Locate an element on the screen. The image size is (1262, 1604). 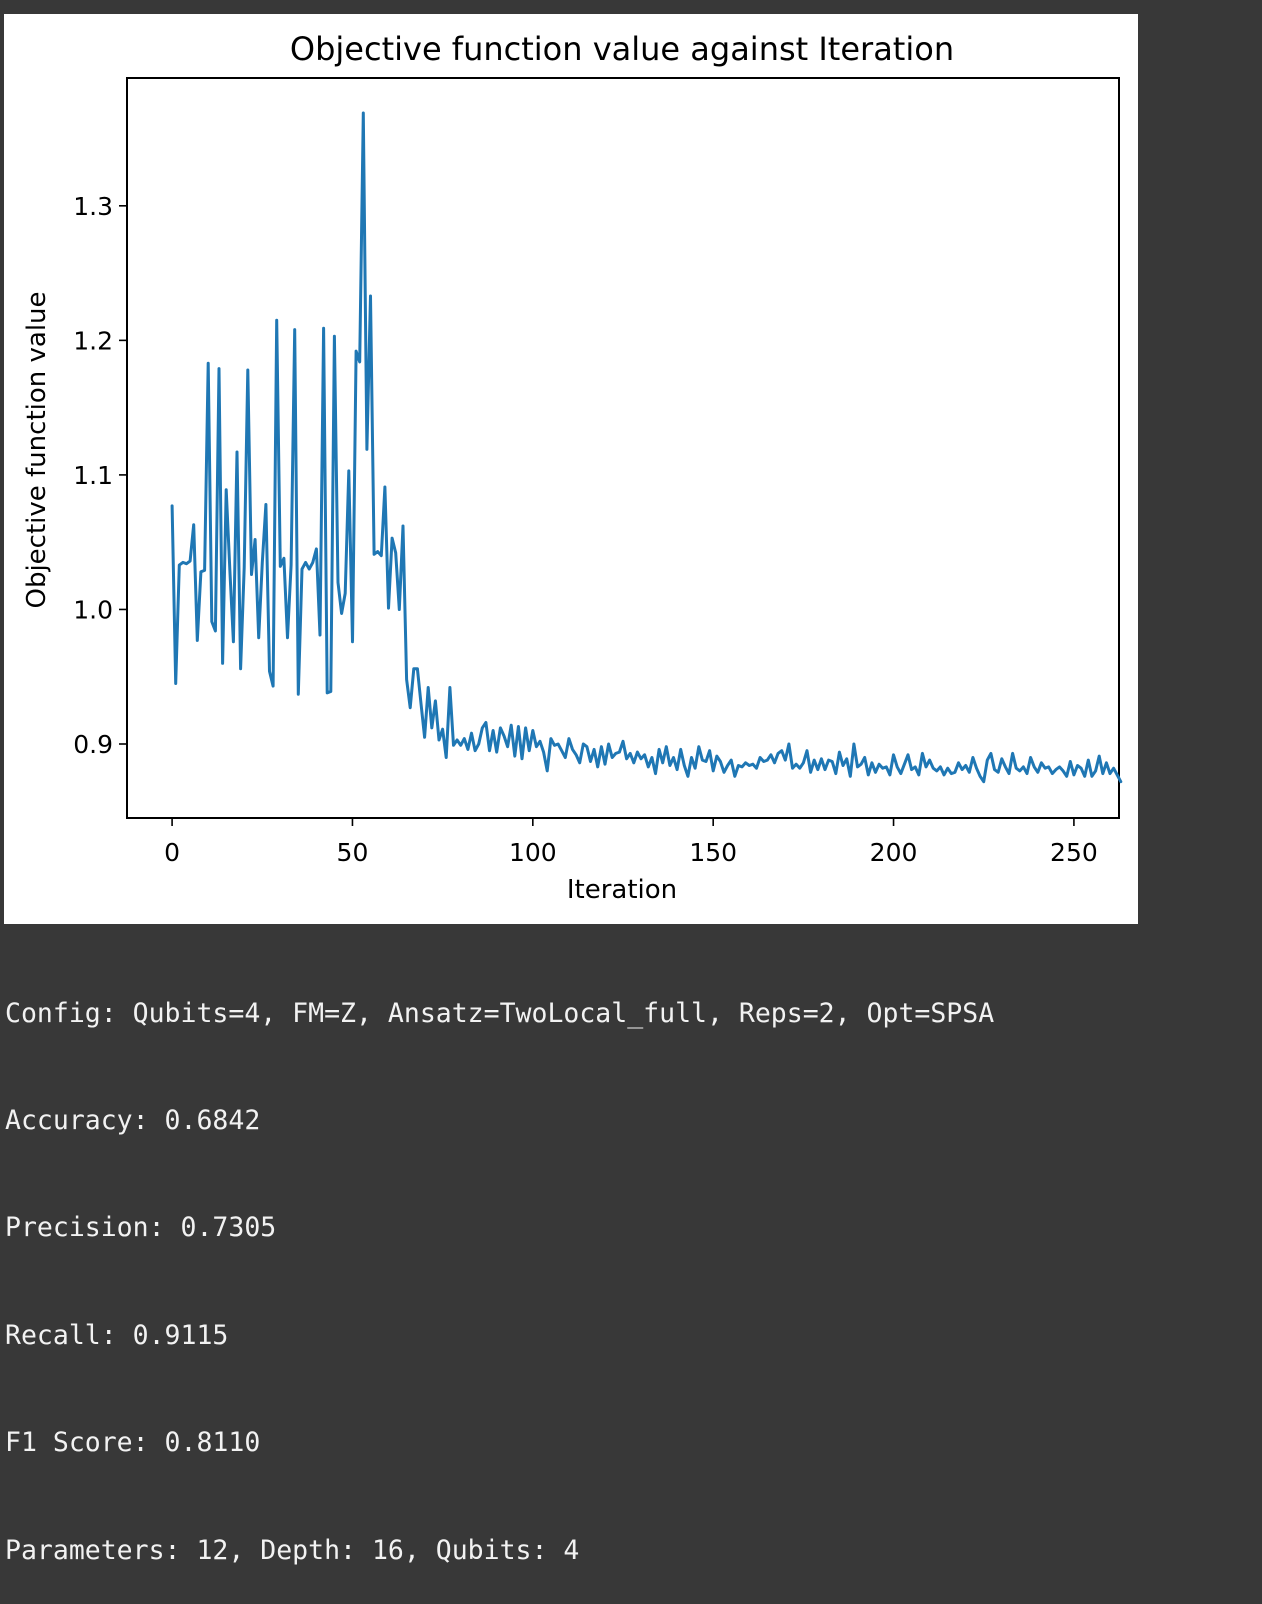
y-tick-label: 1.3 is located at coordinates (93, 206).